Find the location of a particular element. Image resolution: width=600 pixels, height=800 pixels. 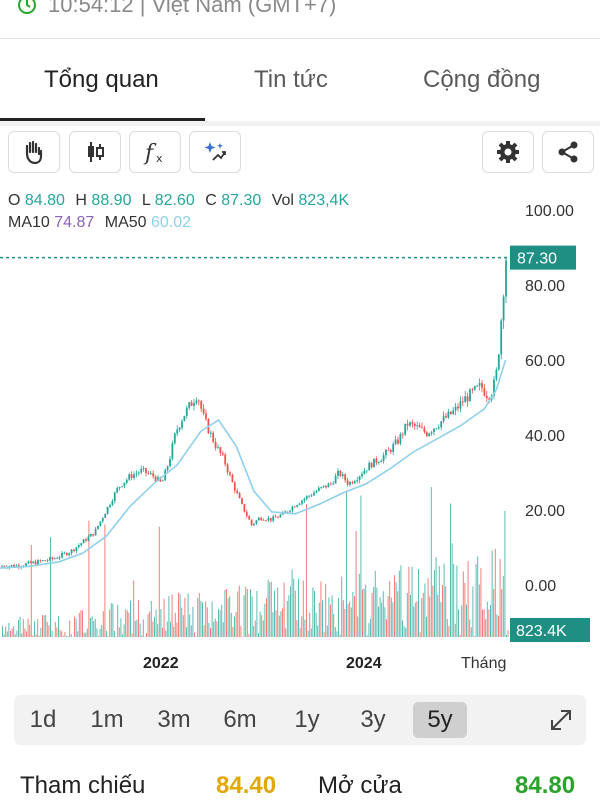

chart-type-button is located at coordinates (95, 152).